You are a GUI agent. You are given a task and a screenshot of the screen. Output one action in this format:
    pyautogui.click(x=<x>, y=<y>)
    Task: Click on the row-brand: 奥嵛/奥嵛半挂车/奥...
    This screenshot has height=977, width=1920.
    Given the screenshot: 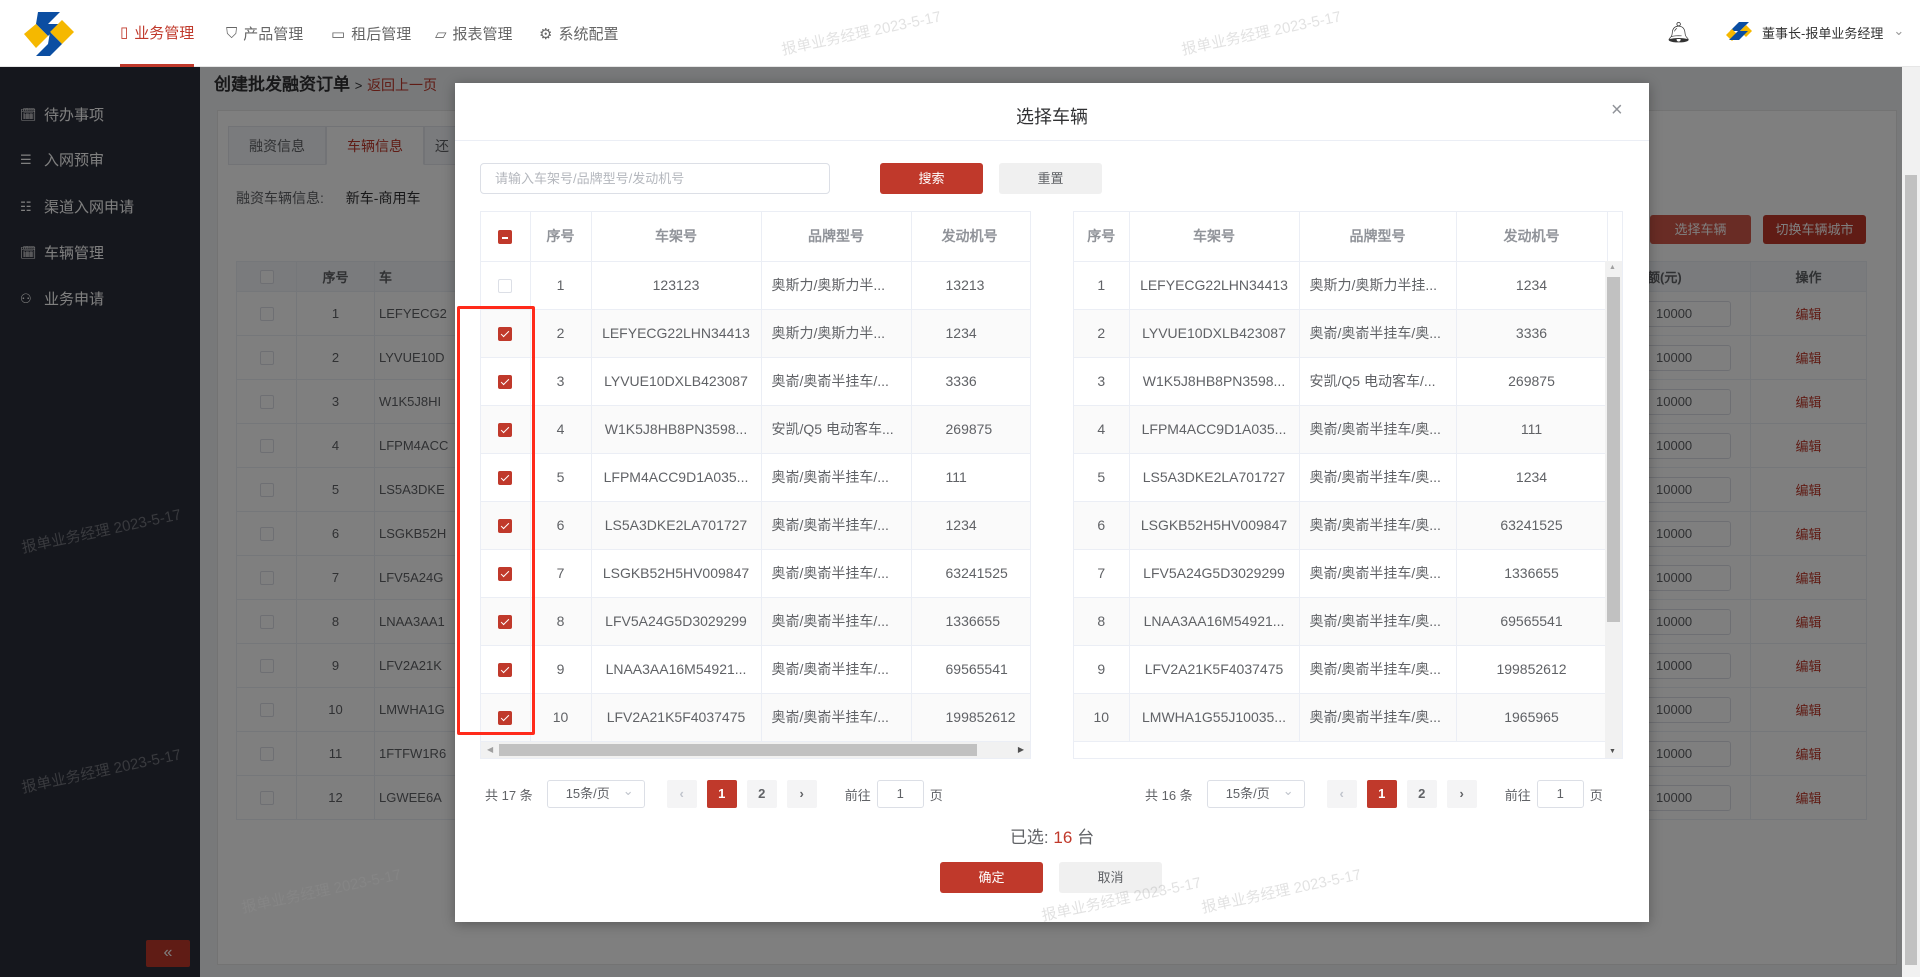 What is the action you would take?
    pyautogui.click(x=1378, y=621)
    